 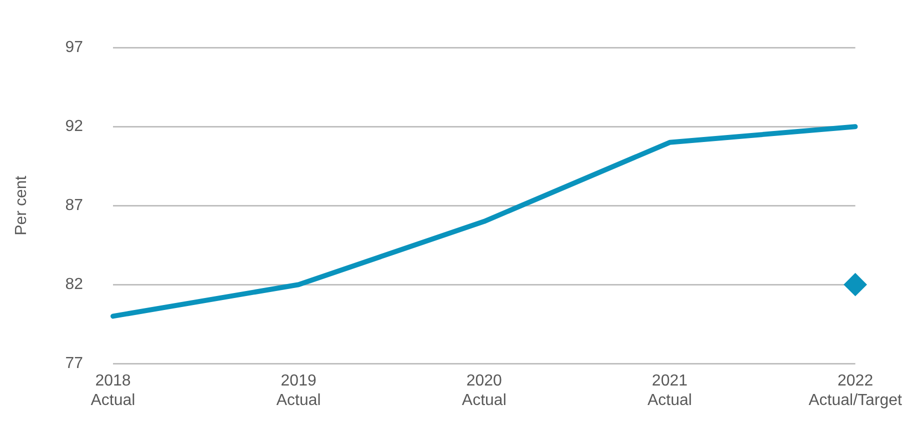 I want to click on x-tick-label: 2021 Actual, so click(x=669, y=390).